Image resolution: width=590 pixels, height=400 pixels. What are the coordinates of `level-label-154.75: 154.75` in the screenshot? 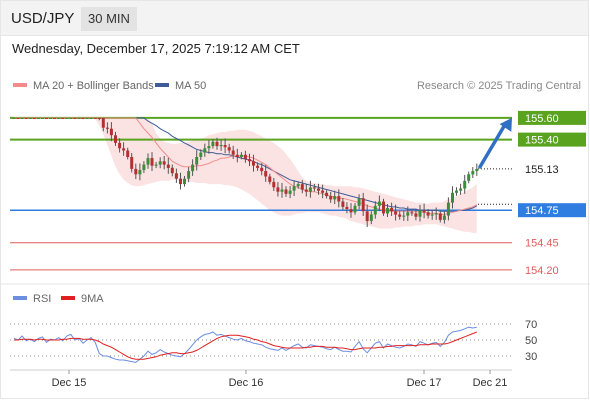 It's located at (542, 211).